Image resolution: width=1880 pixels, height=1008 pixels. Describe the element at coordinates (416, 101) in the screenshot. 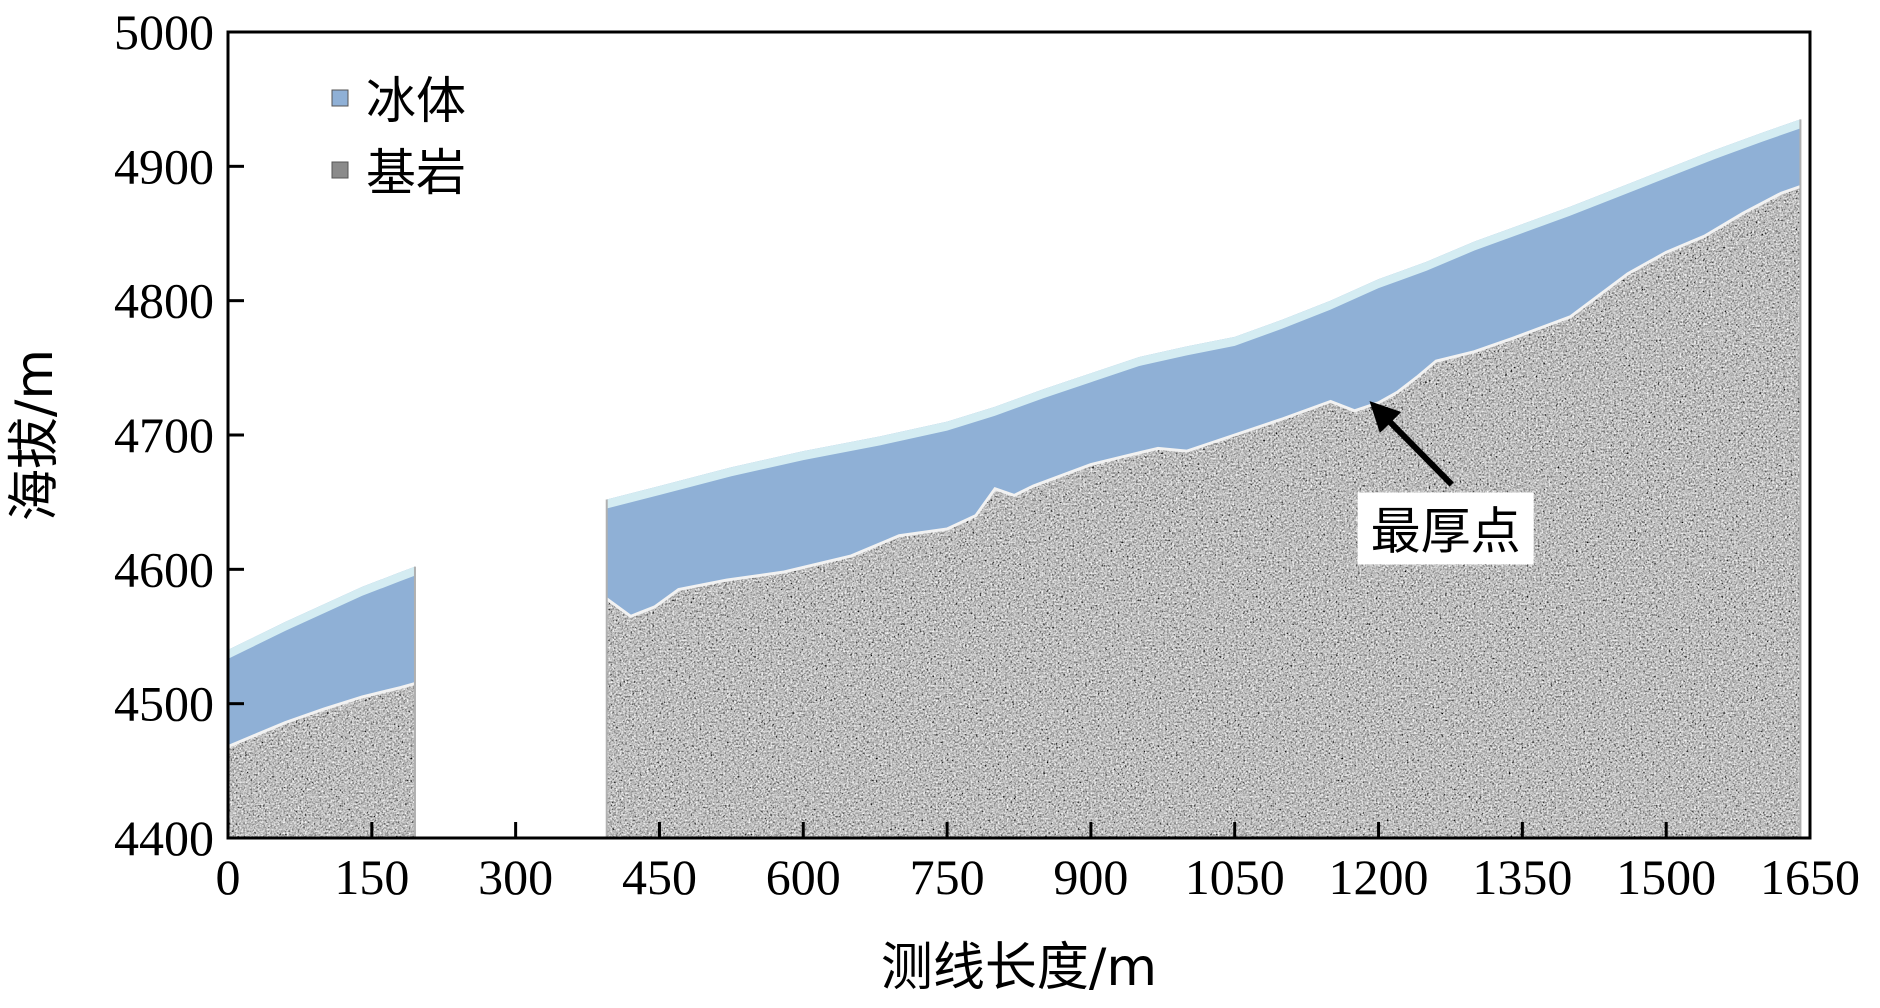

I see `legend-label-ice: 冰体` at that location.